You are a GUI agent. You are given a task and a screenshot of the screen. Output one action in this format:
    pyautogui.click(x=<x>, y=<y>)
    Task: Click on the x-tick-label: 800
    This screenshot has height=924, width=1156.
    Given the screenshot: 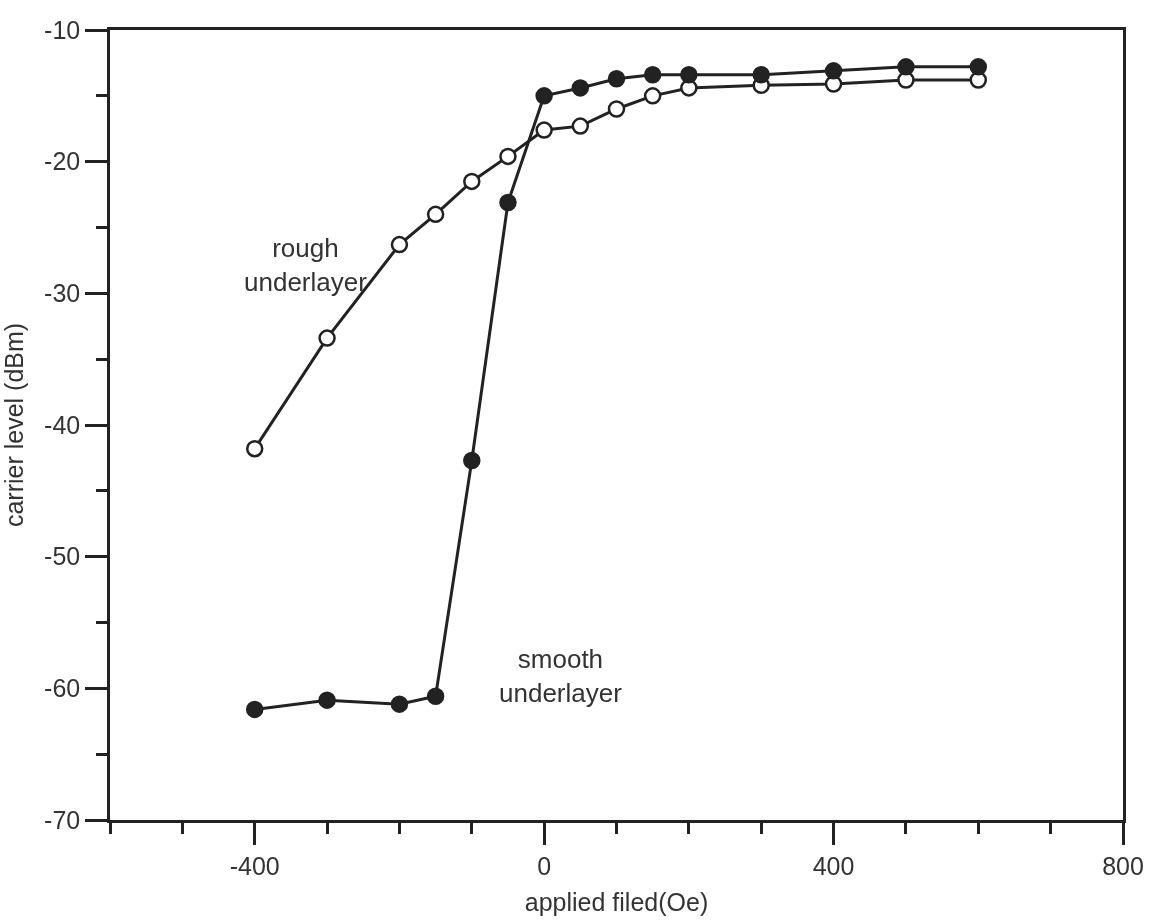 What is the action you would take?
    pyautogui.click(x=1123, y=865)
    